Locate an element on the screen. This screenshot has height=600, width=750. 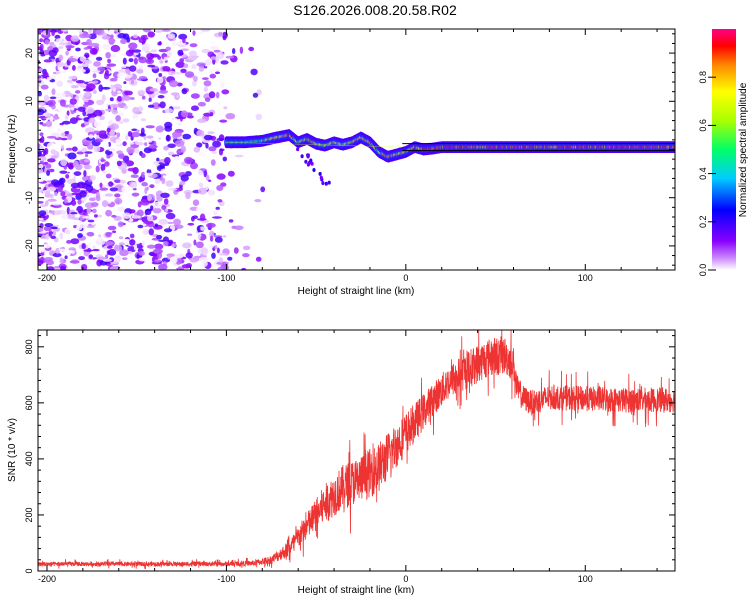
snr-xtick-label: 100 is located at coordinates (585, 579).